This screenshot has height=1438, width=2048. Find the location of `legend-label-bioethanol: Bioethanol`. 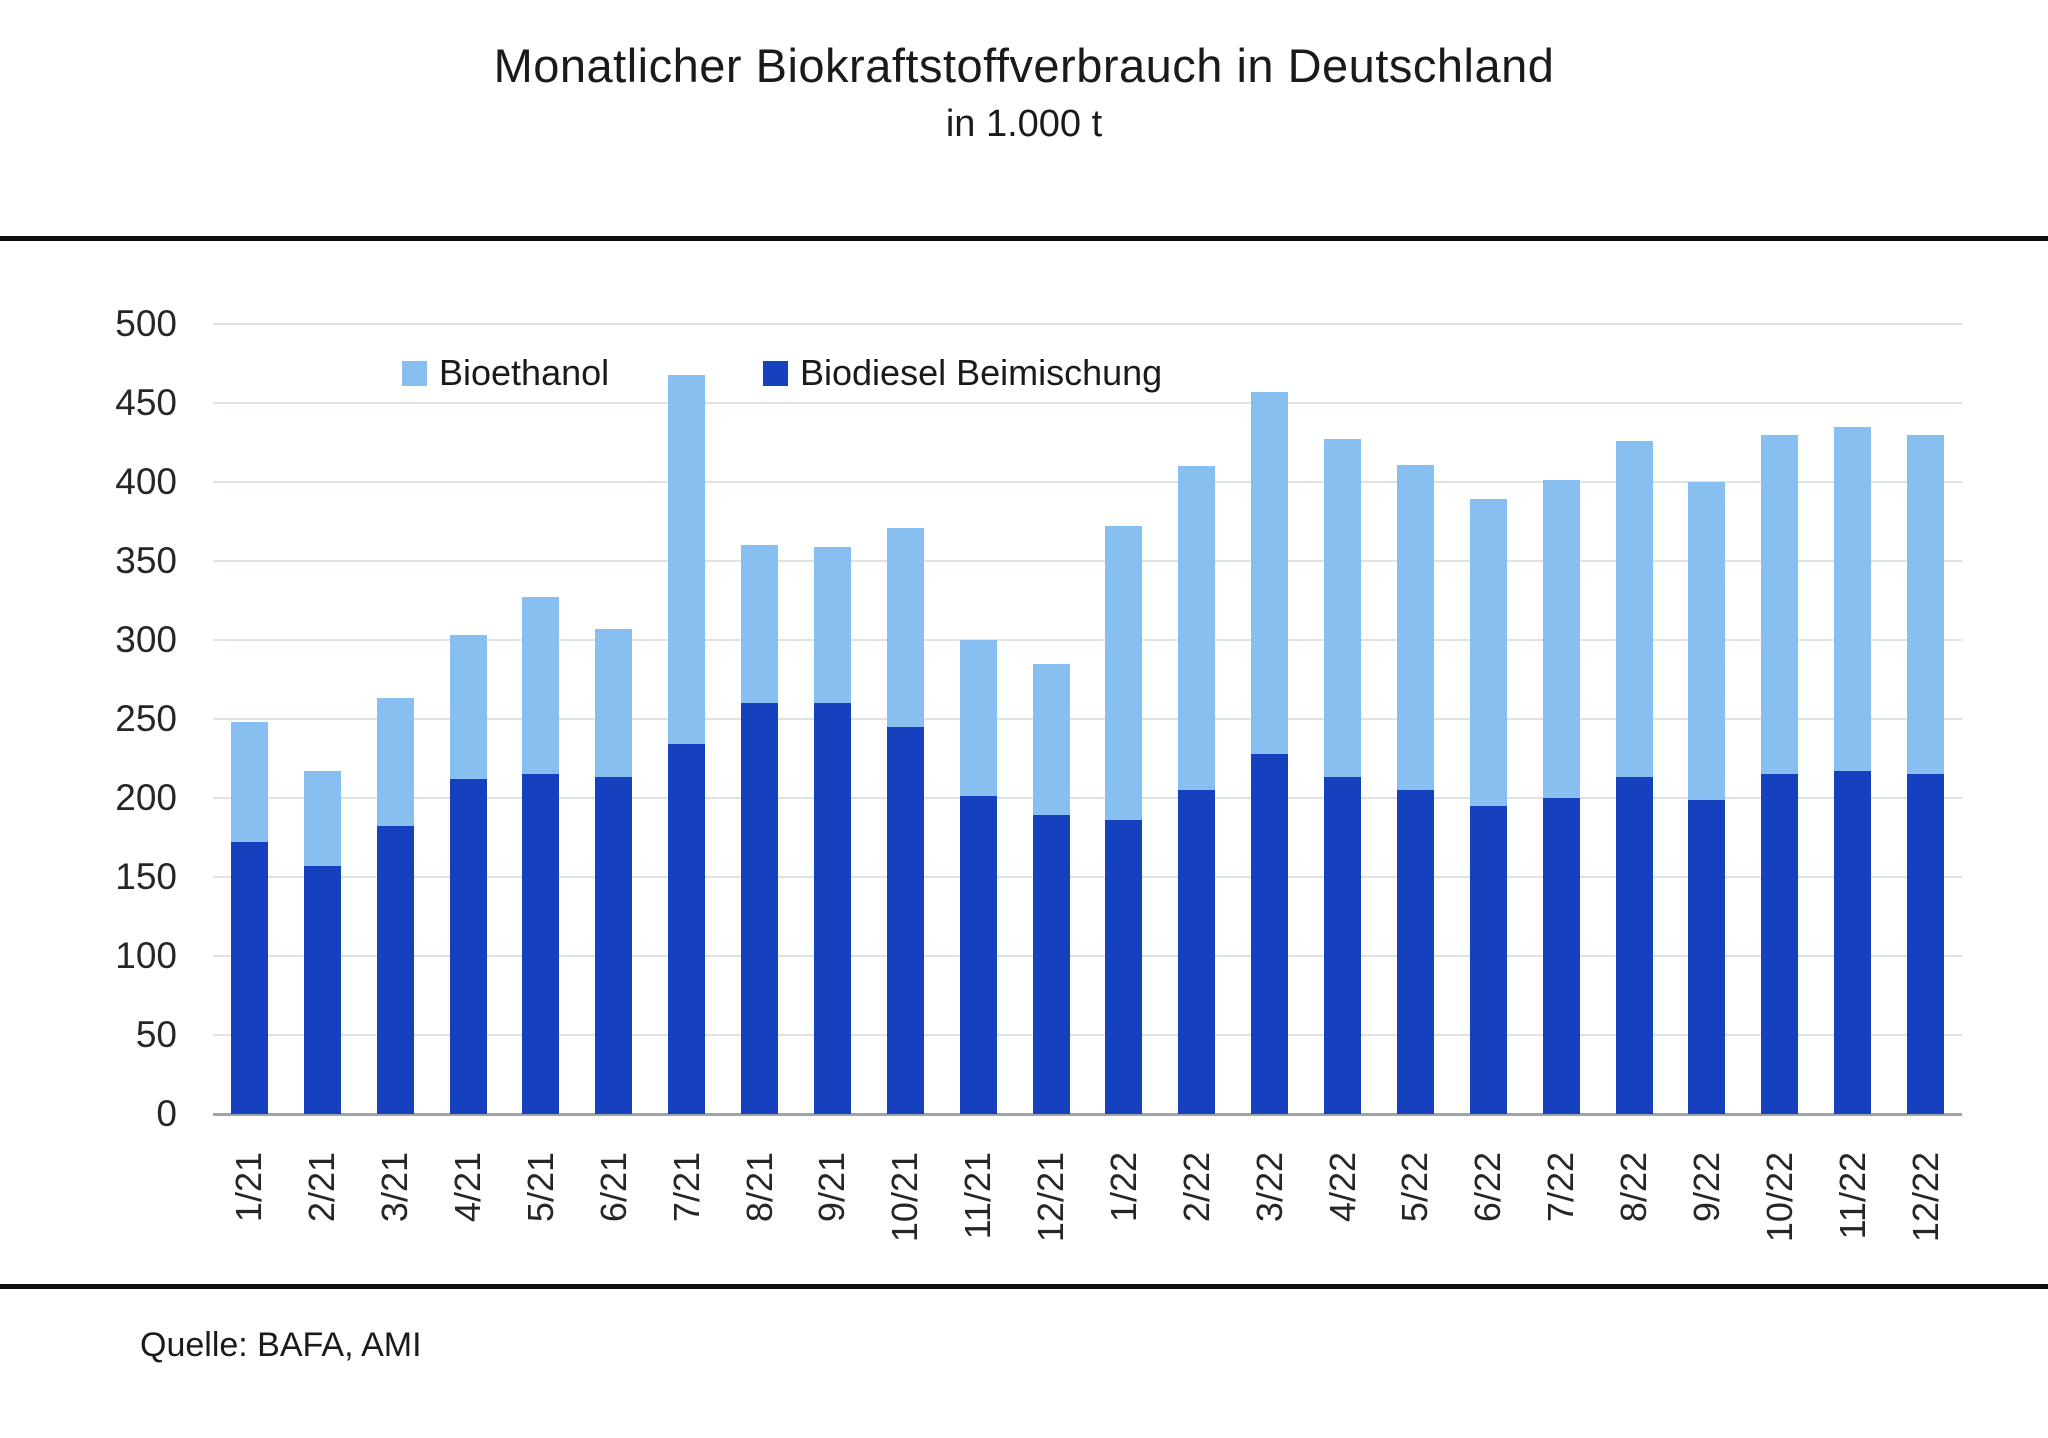

legend-label-bioethanol: Bioethanol is located at coordinates (524, 372).